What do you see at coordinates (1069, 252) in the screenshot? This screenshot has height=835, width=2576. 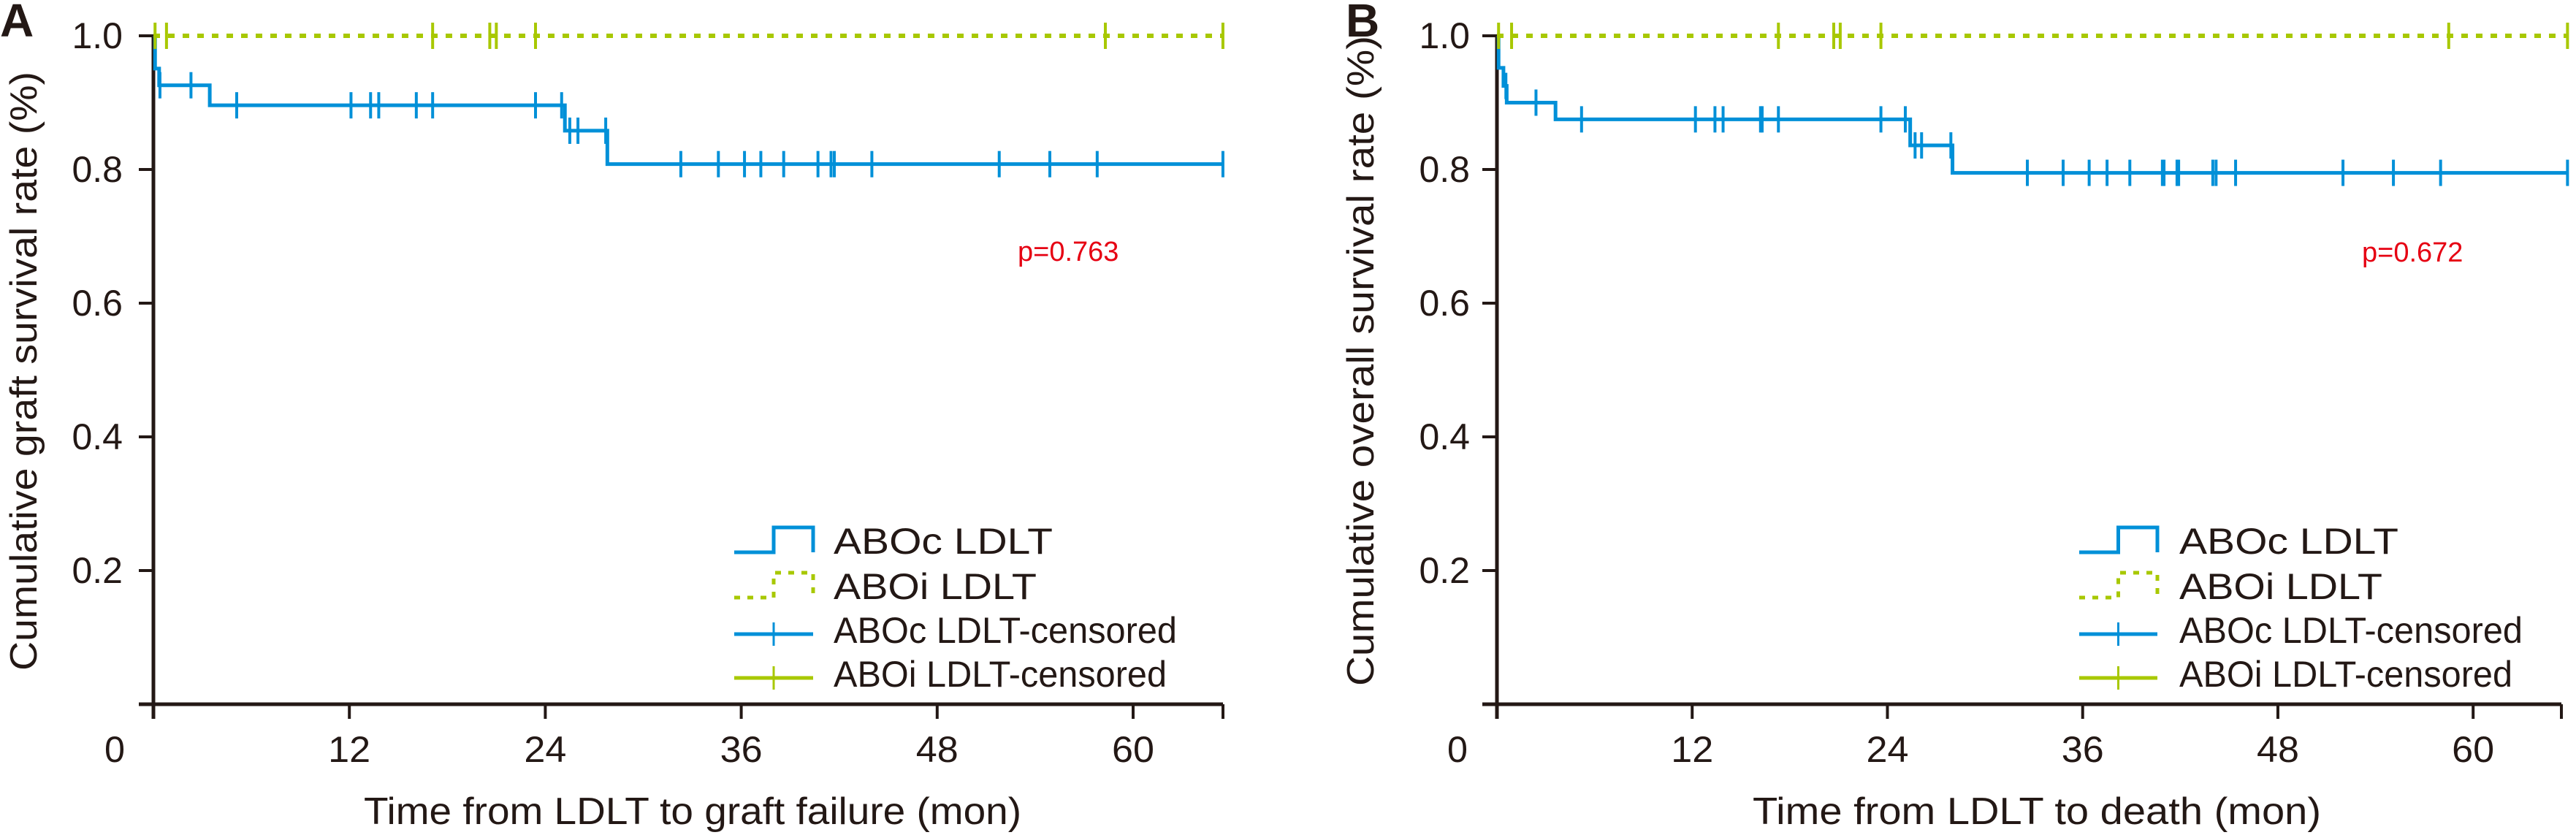 I see `p-value-annotation: p=0.763` at bounding box center [1069, 252].